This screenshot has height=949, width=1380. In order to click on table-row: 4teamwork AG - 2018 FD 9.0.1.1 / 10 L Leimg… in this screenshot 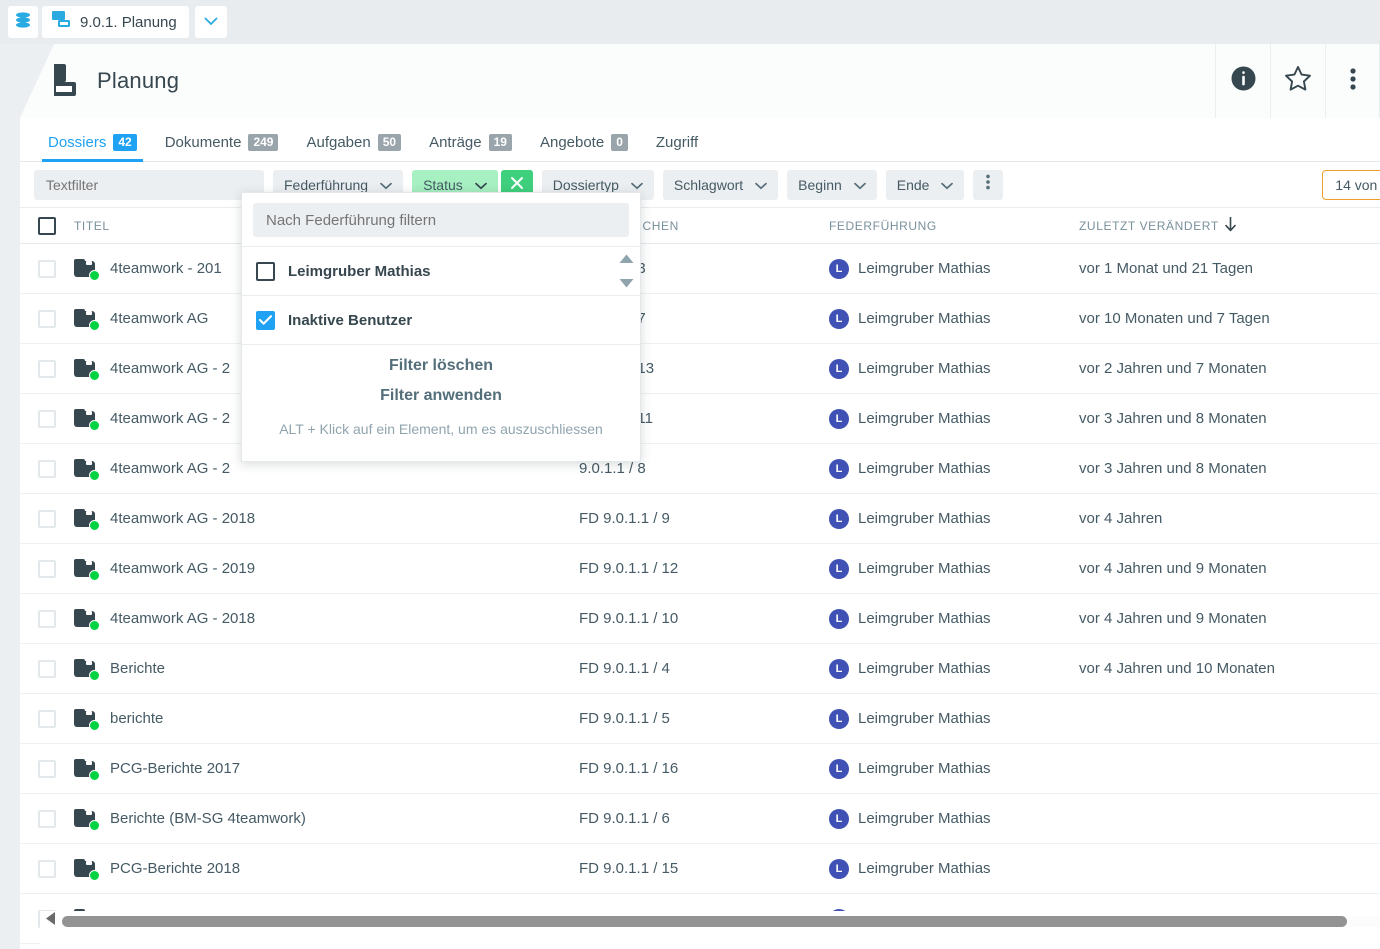, I will do `click(700, 619)`.